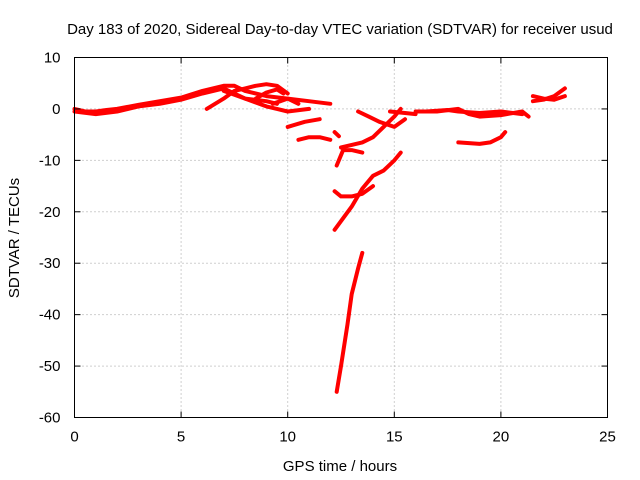  What do you see at coordinates (501, 437) in the screenshot?
I see `x-tick-label: 20` at bounding box center [501, 437].